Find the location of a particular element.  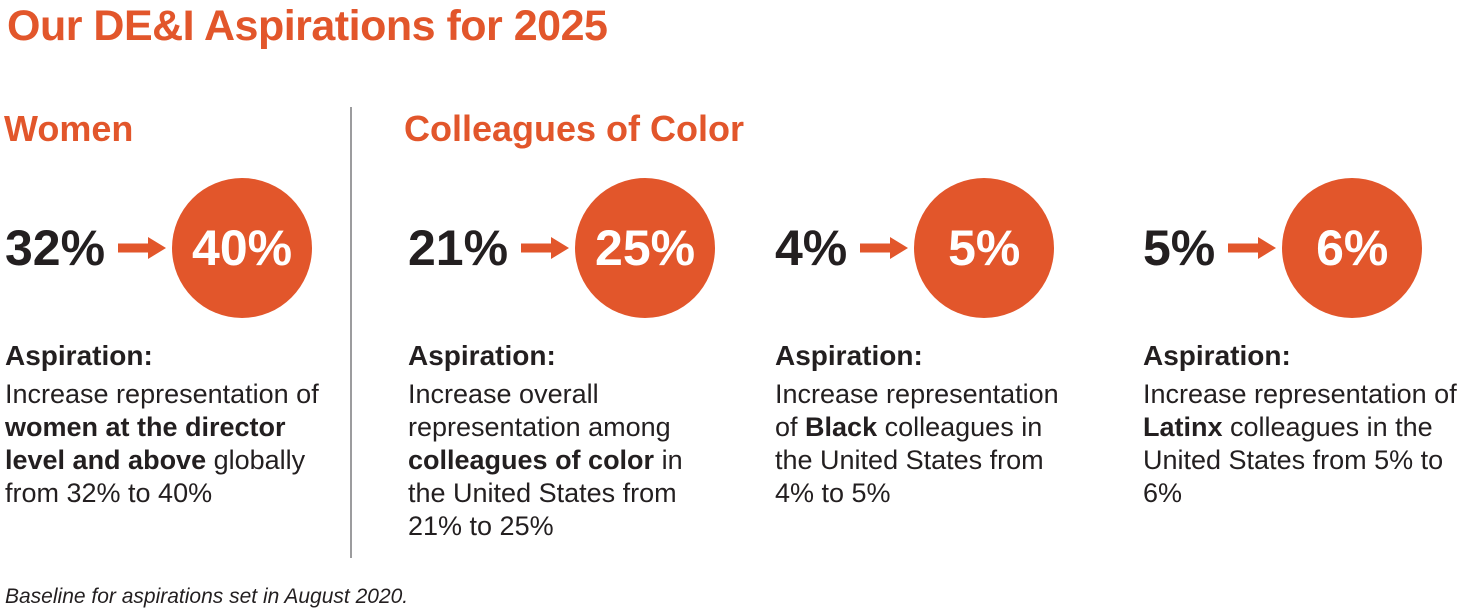

target-value: 5% is located at coordinates (984, 248).